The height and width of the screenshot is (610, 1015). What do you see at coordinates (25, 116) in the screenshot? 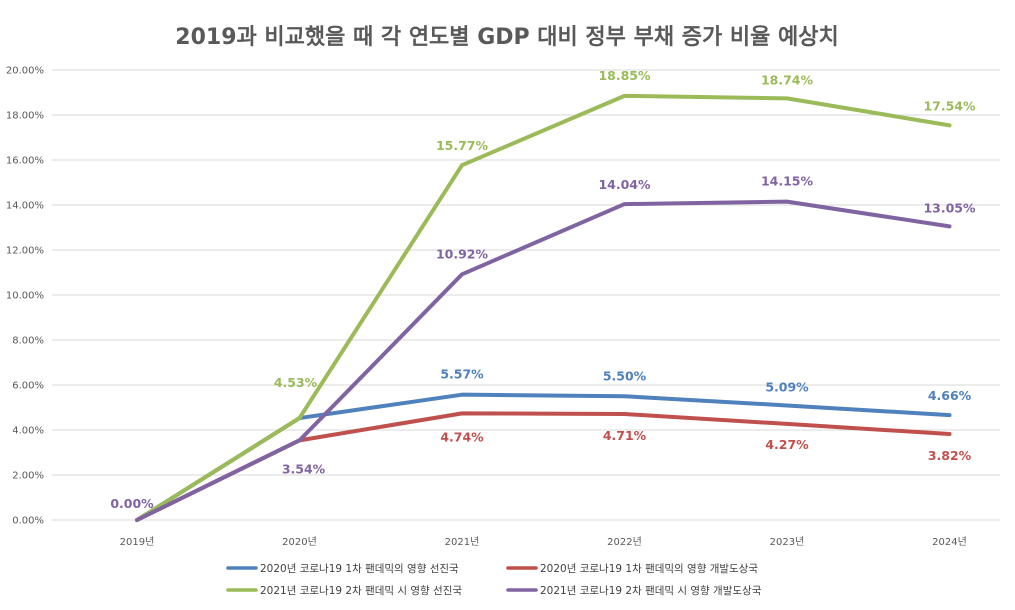
I see `y-tick-label: 18.00%` at bounding box center [25, 116].